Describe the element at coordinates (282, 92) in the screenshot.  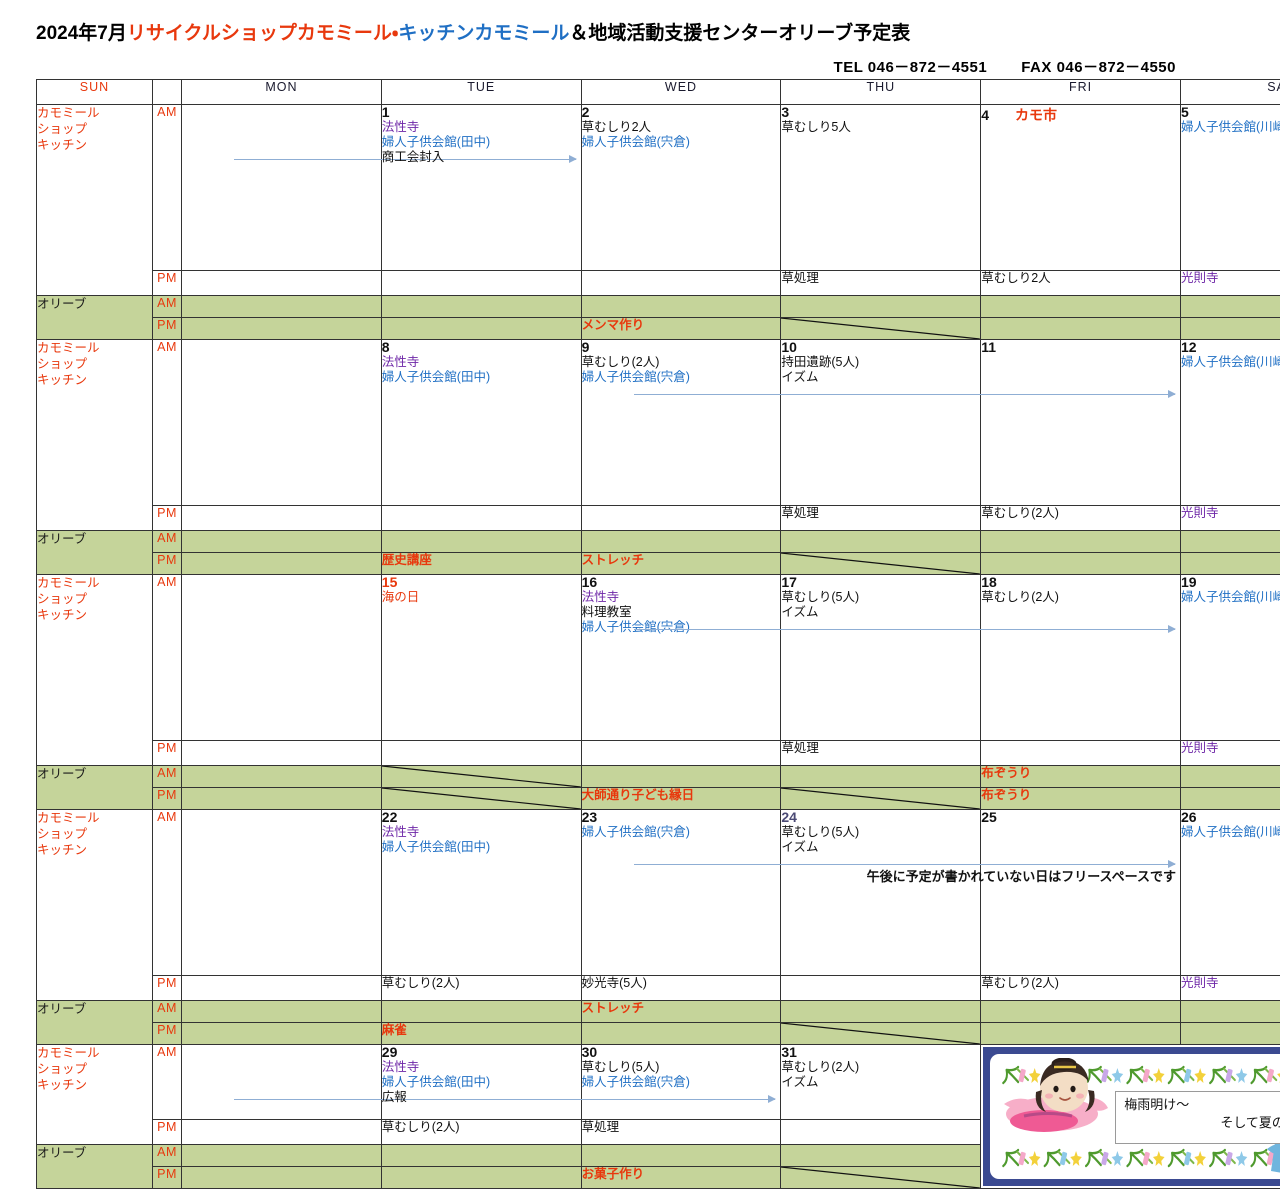
I see `column-header-mon: MON` at that location.